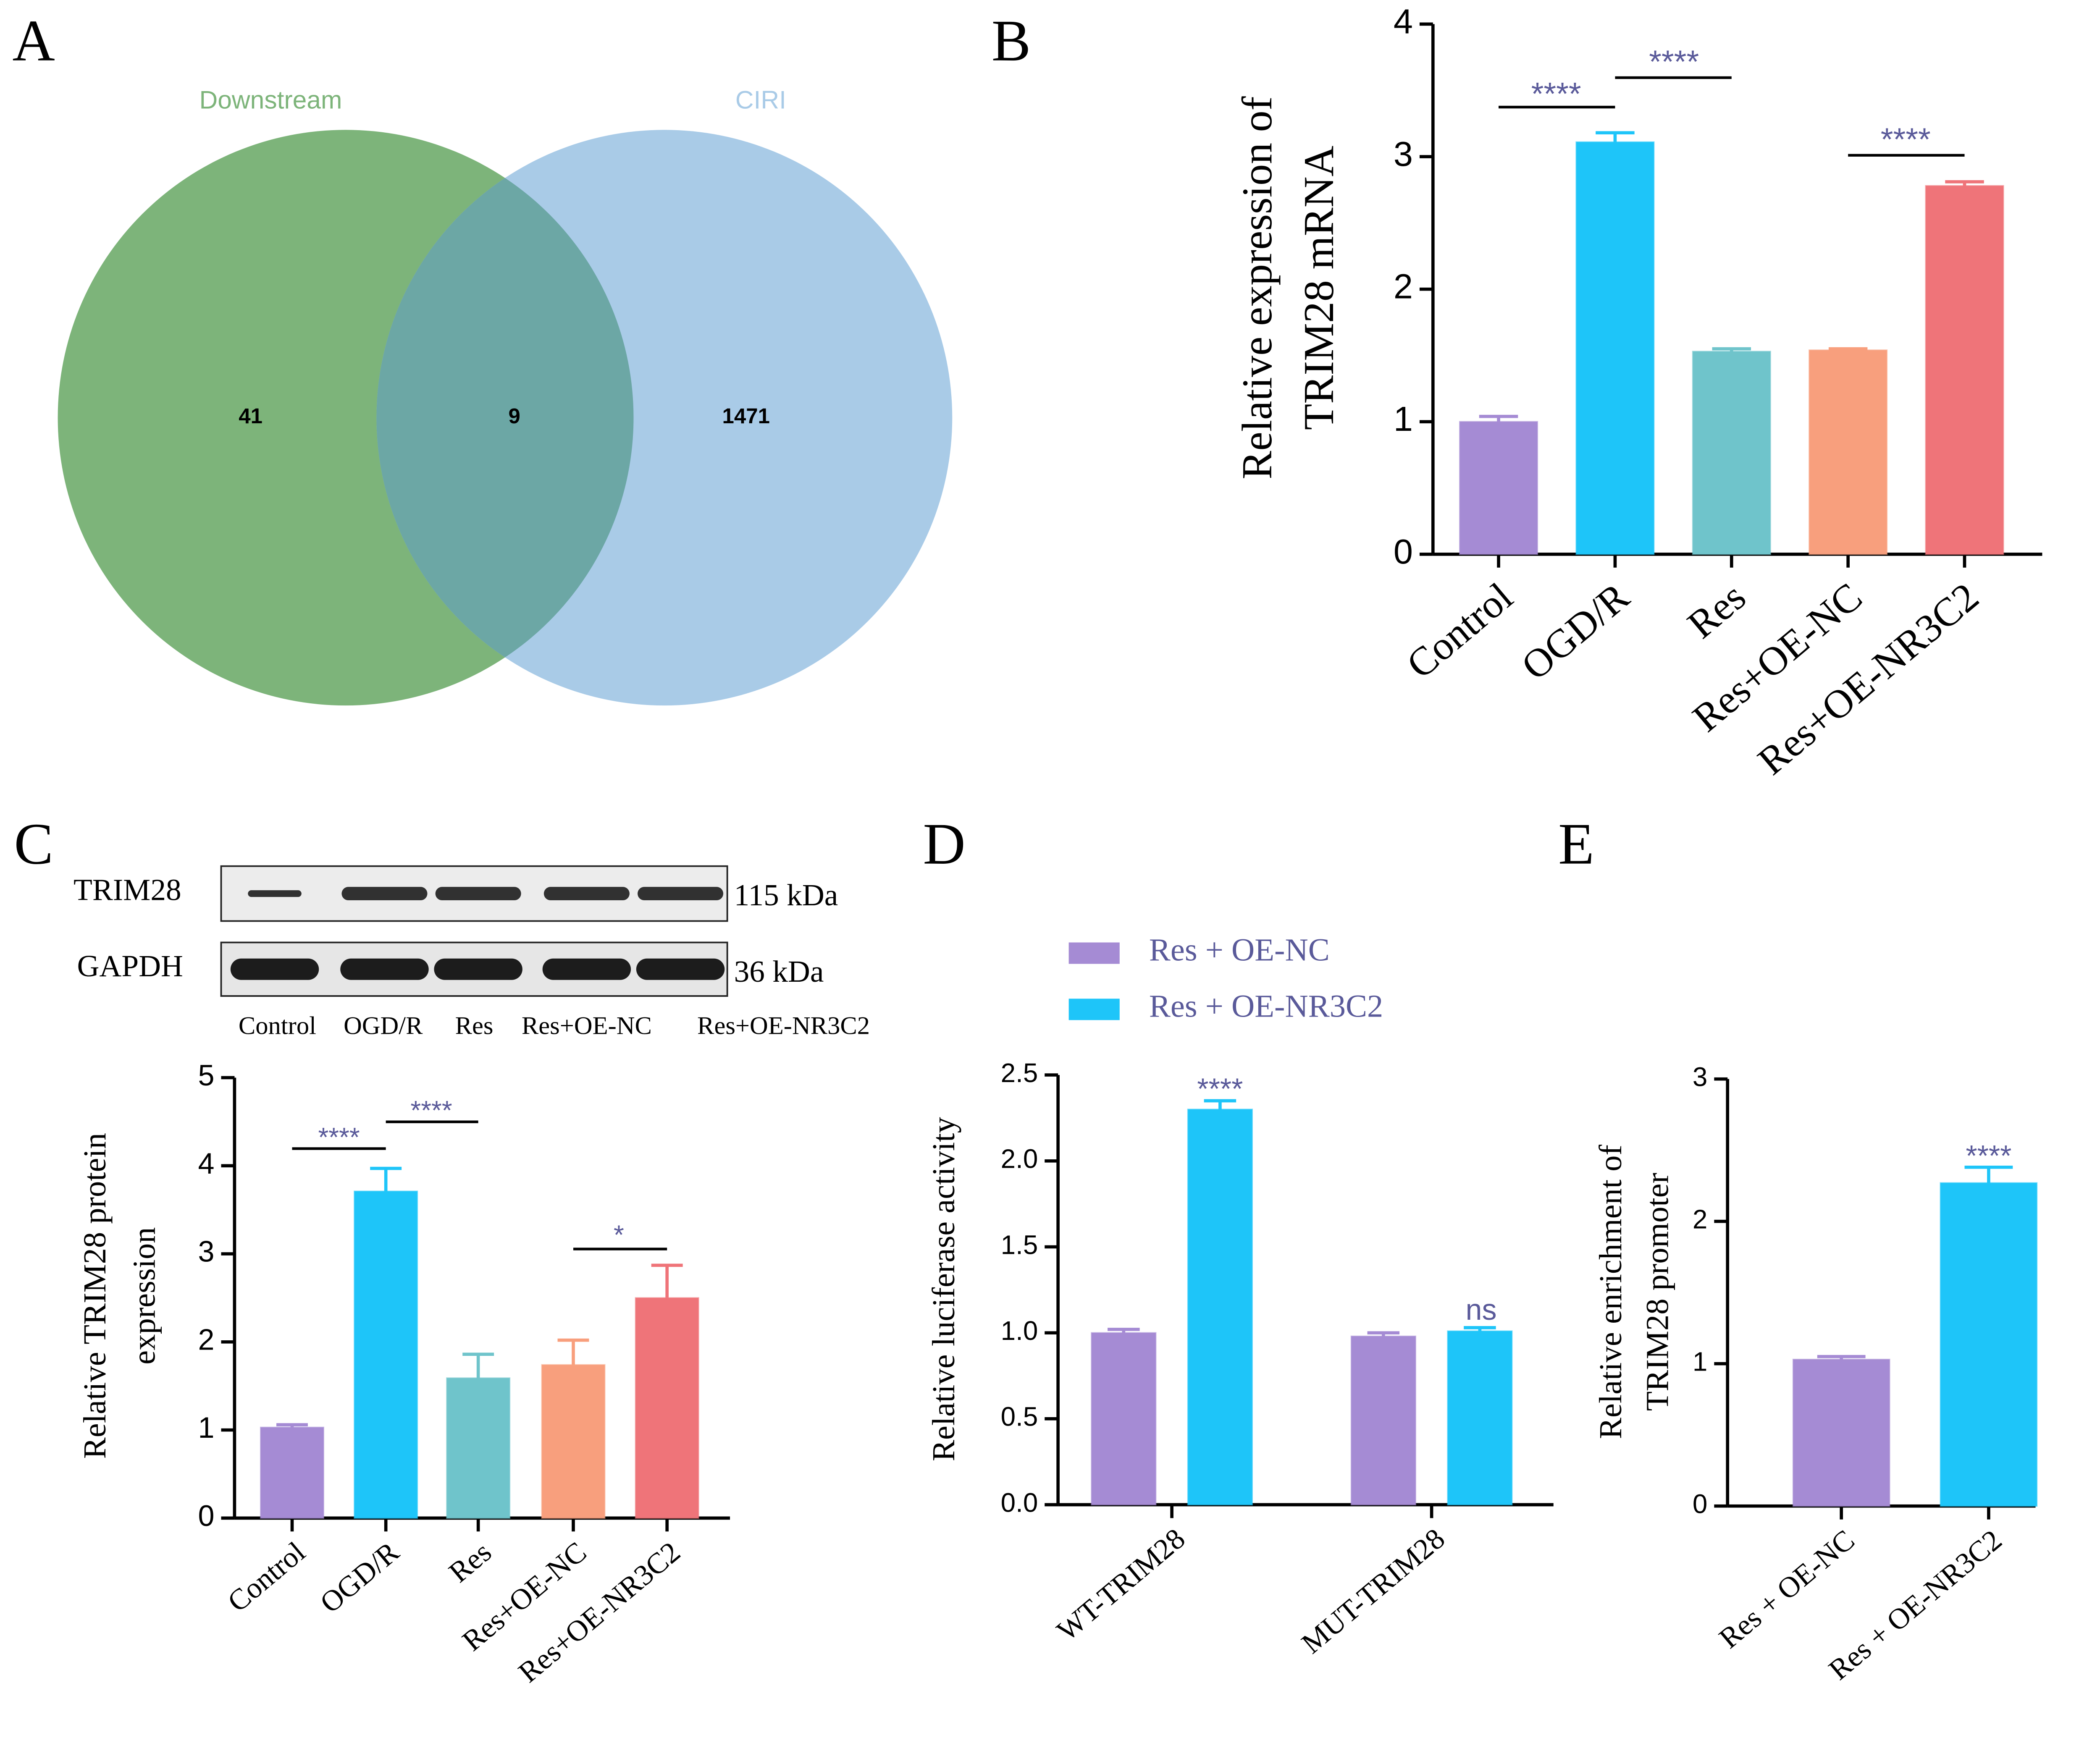 The width and height of the screenshot is (2100, 1743). Describe the element at coordinates (474, 1026) in the screenshot. I see `blot-lane-label: Res` at that location.